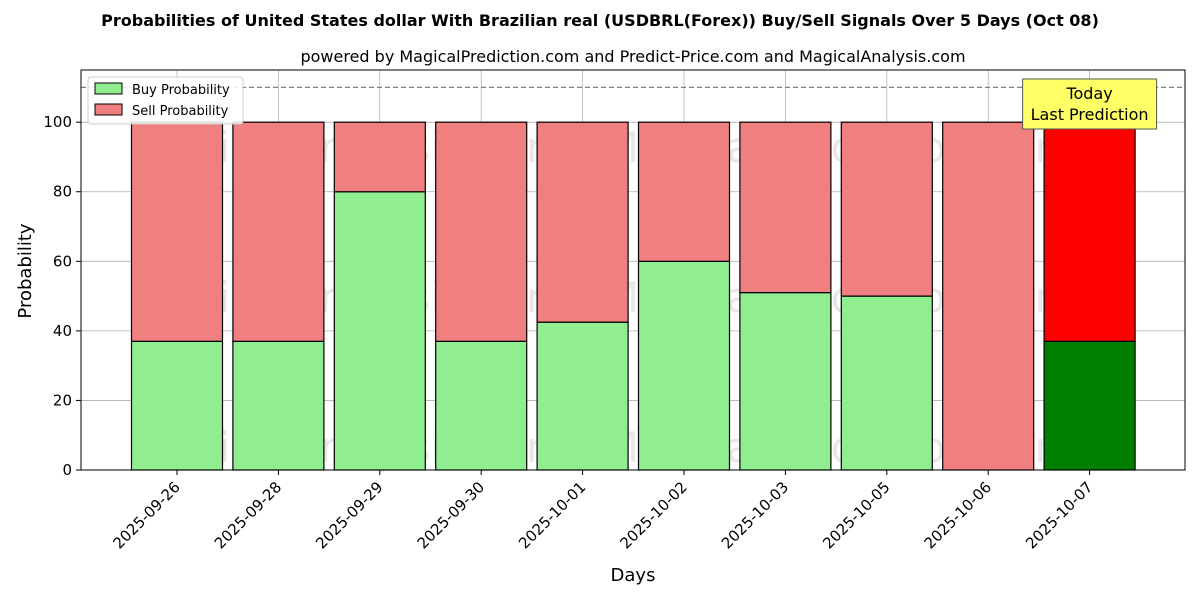 The width and height of the screenshot is (1200, 600). What do you see at coordinates (57, 122) in the screenshot?
I see `y-tick-label: 100` at bounding box center [57, 122].